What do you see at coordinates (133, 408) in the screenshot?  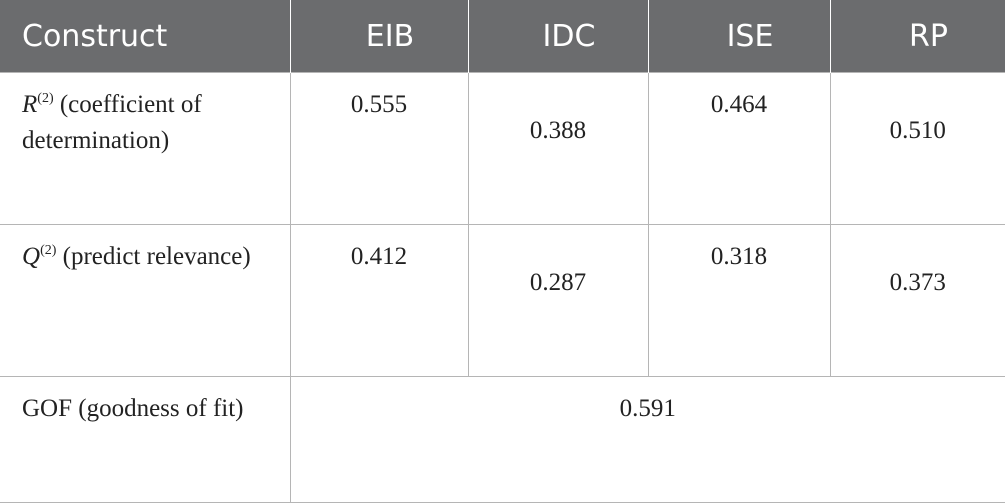 I see `label-text: GOF (goodness of fit)` at bounding box center [133, 408].